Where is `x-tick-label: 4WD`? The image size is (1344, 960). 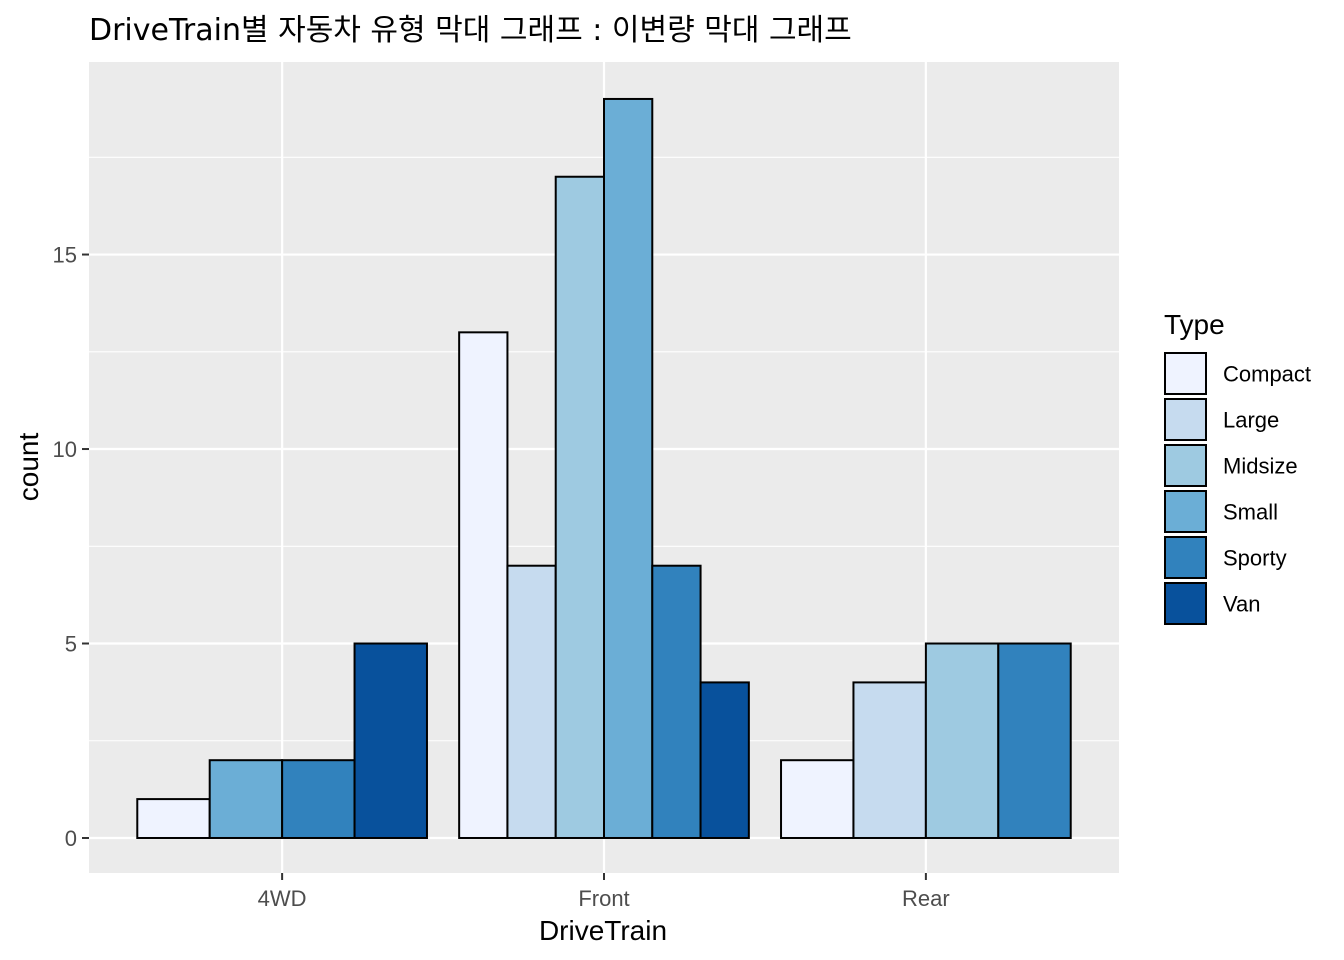
x-tick-label: 4WD is located at coordinates (282, 898).